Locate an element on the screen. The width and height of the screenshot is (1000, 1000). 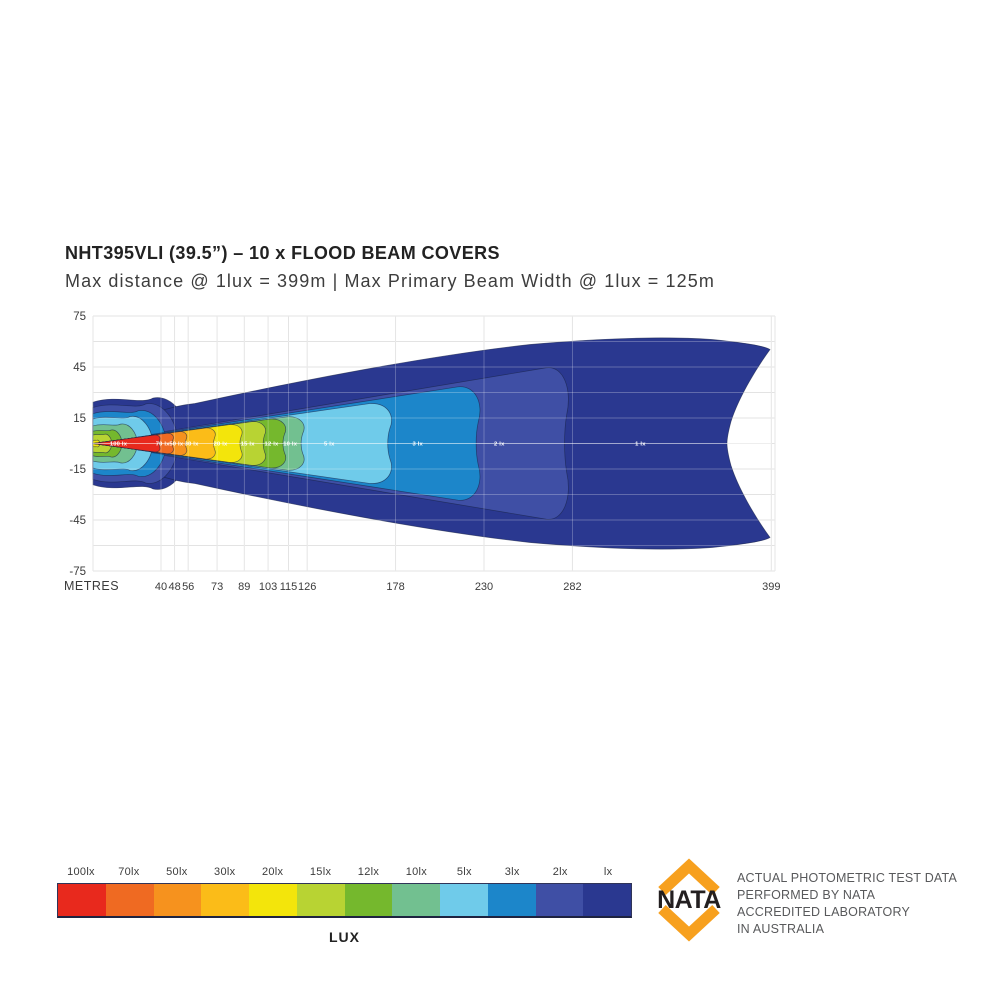
contour-label-50lx: 50 lx is located at coordinates (176, 445).